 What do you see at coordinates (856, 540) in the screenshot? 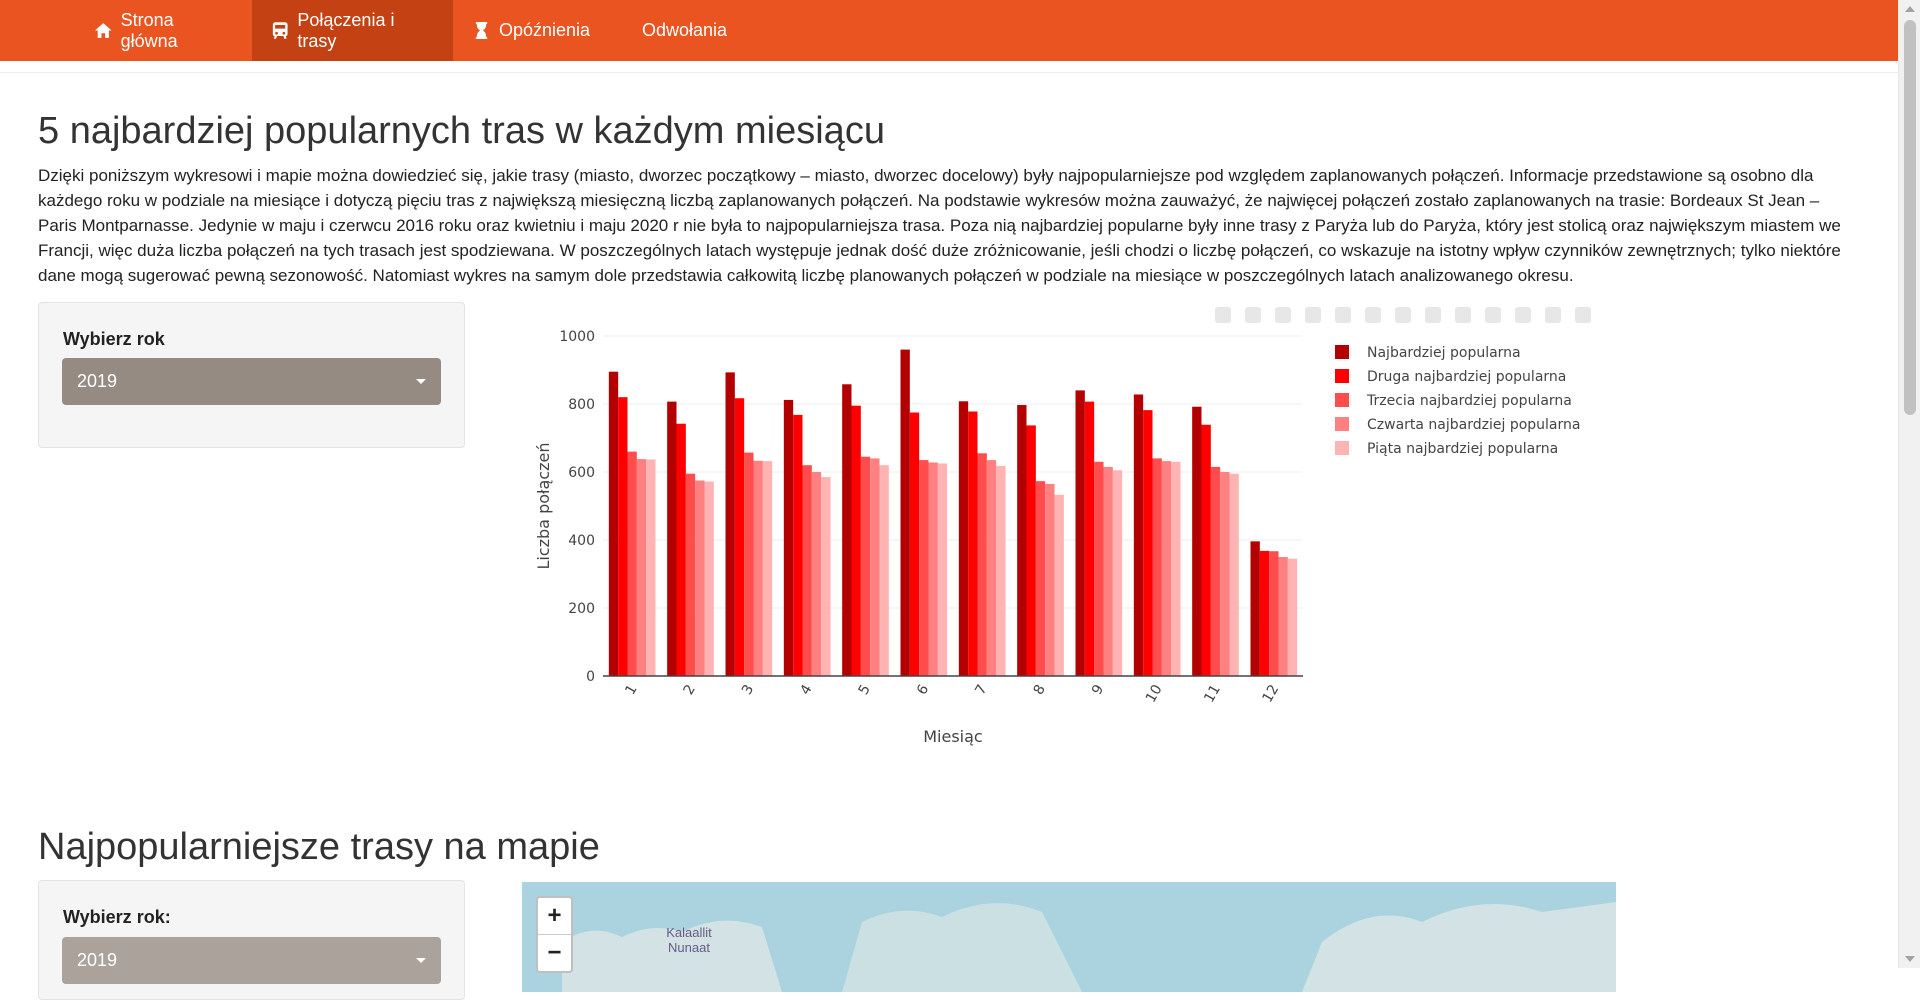
I see `bar-s2-m5` at bounding box center [856, 540].